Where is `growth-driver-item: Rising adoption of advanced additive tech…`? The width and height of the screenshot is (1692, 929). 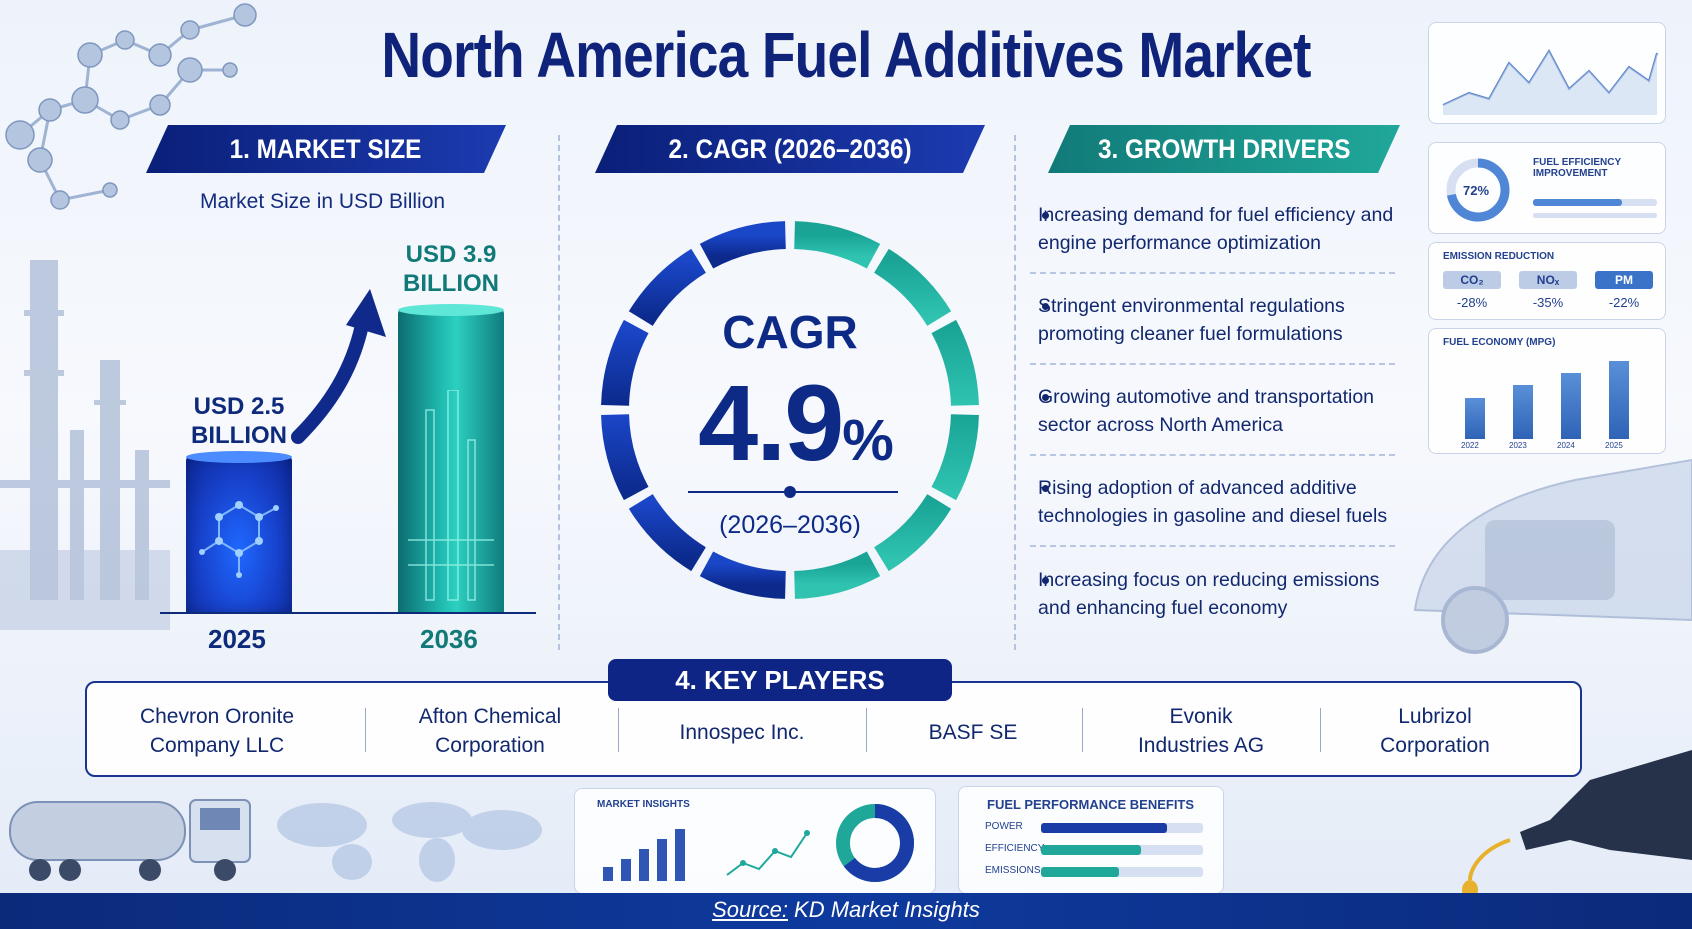 growth-driver-item: Rising adoption of advanced additive tech… is located at coordinates (1218, 502).